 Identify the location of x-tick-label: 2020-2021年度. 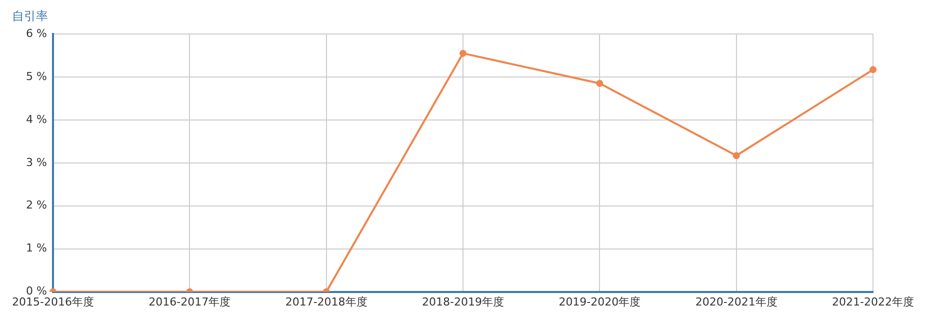
(736, 301).